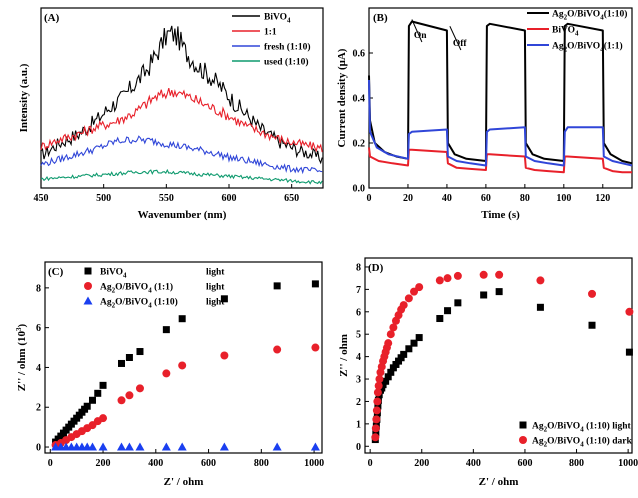 This screenshot has height=498, width=638. Describe the element at coordinates (270, 33) in the screenshot. I see `legend-label-A-1: 1:1` at that location.